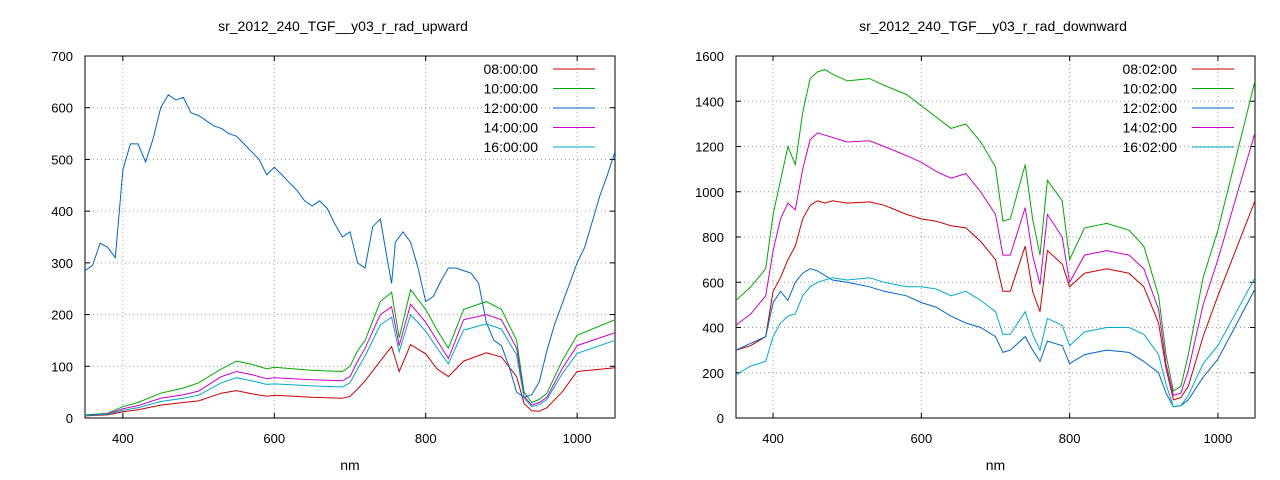 This screenshot has height=480, width=1280. What do you see at coordinates (709, 56) in the screenshot?
I see `y-tick-label: 1600` at bounding box center [709, 56].